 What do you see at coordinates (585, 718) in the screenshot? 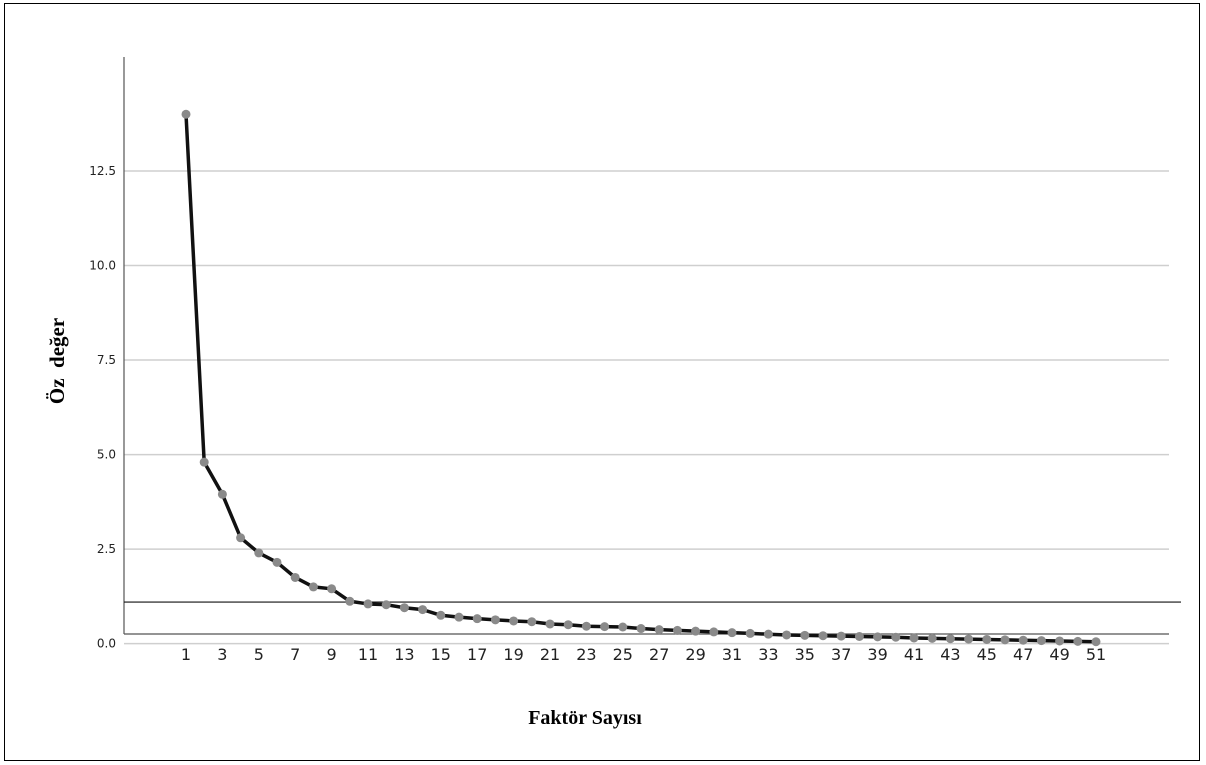
I see `x-axis-title: Faktör Sayısı` at bounding box center [585, 718].